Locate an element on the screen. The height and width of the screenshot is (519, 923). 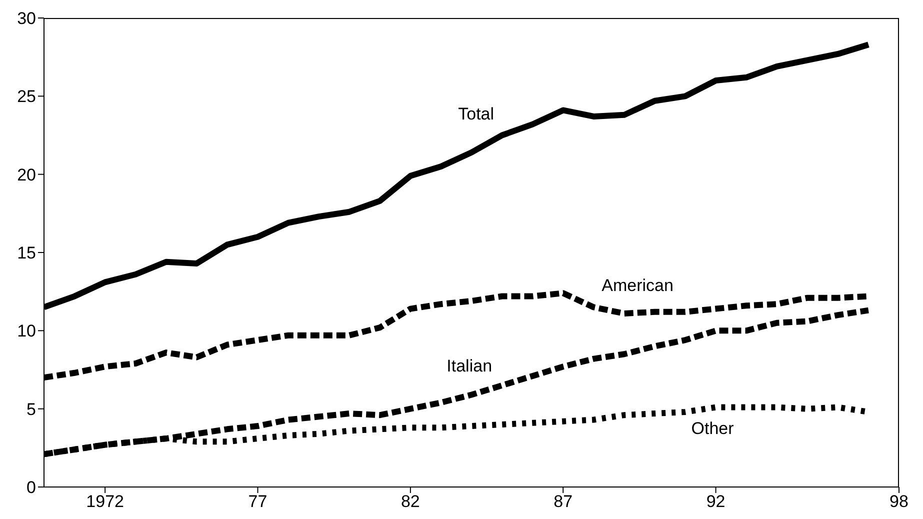
x-tick-label: 87 is located at coordinates (563, 502).